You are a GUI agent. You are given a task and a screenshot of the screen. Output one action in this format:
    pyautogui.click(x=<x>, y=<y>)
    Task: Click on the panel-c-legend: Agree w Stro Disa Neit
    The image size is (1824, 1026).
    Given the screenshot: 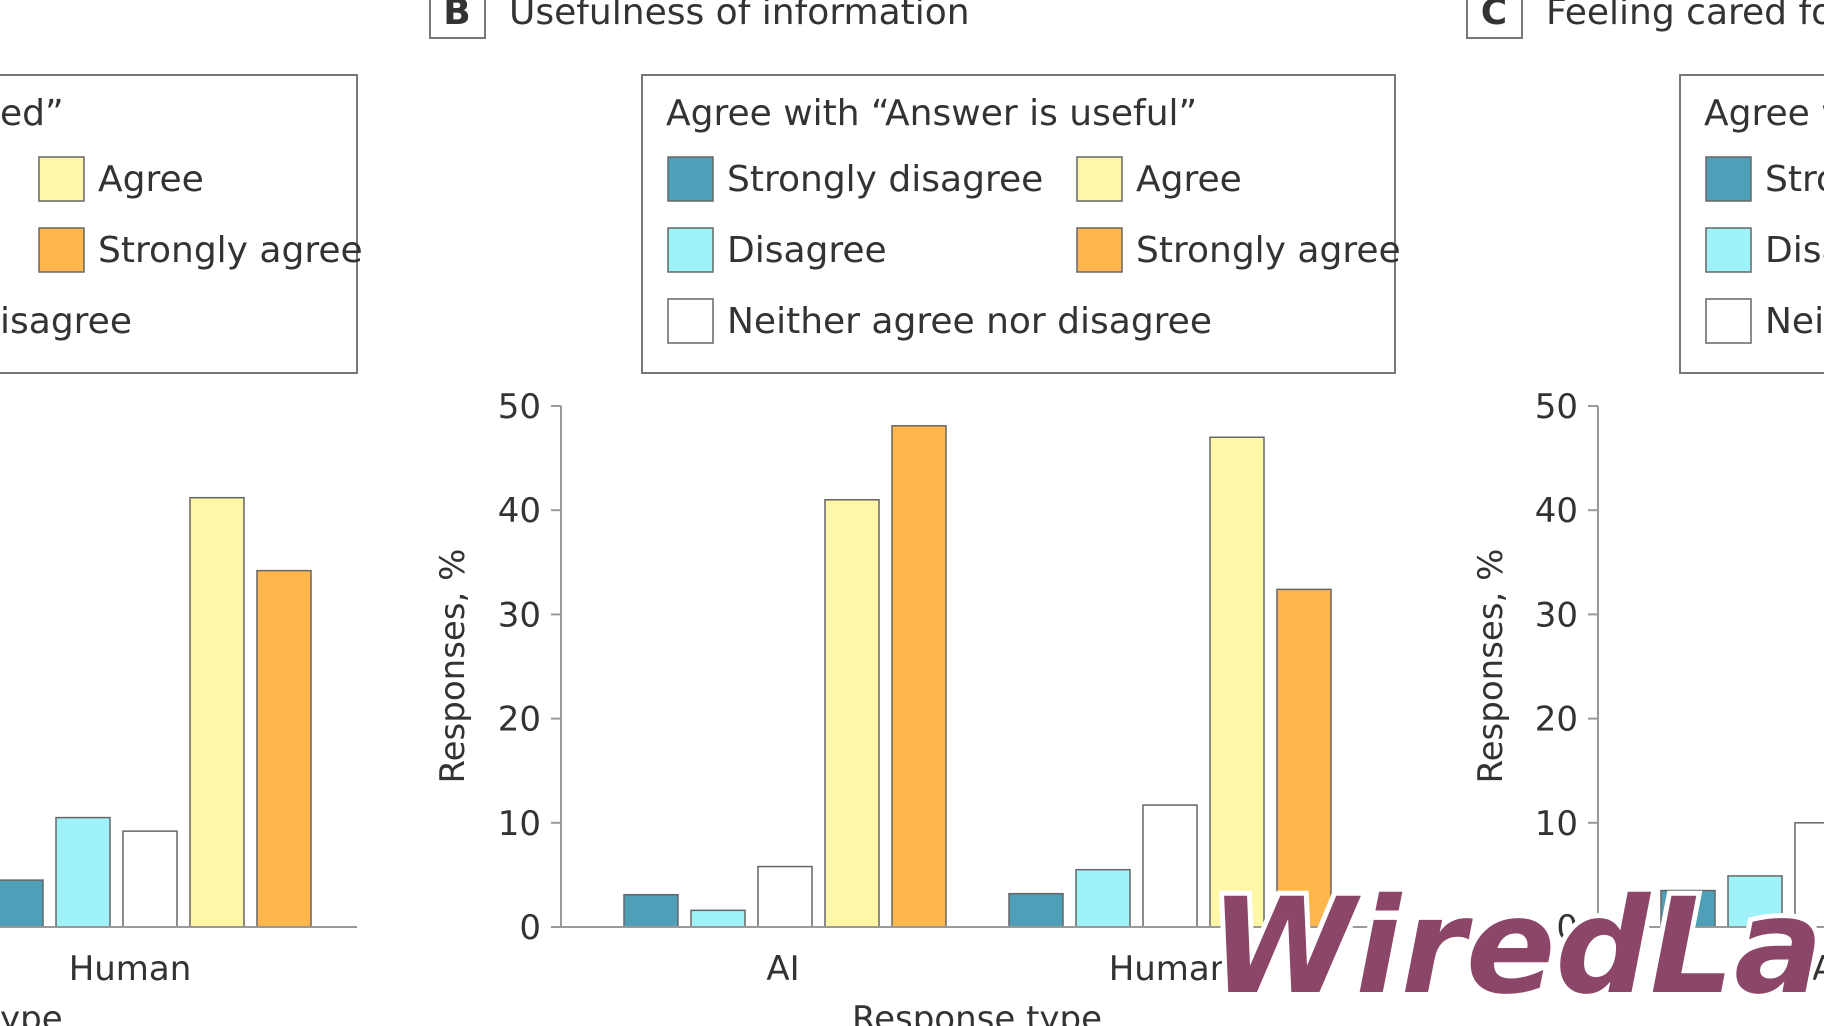 What is the action you would take?
    pyautogui.click(x=1751, y=224)
    